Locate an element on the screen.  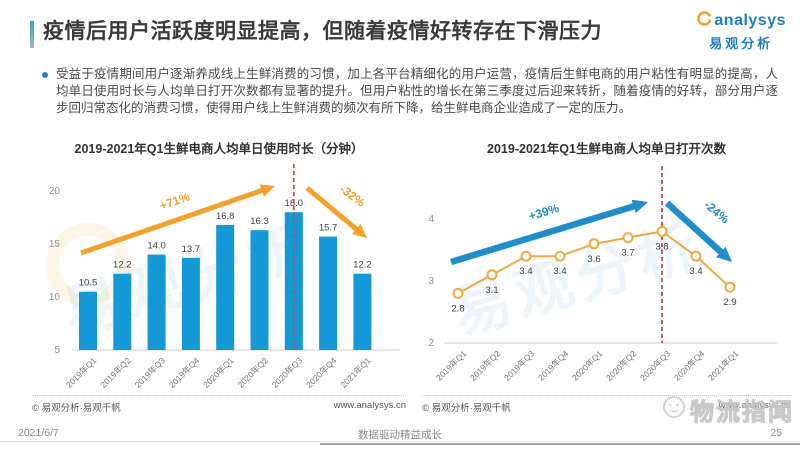
svg-text: 3.6 is located at coordinates (593, 259).